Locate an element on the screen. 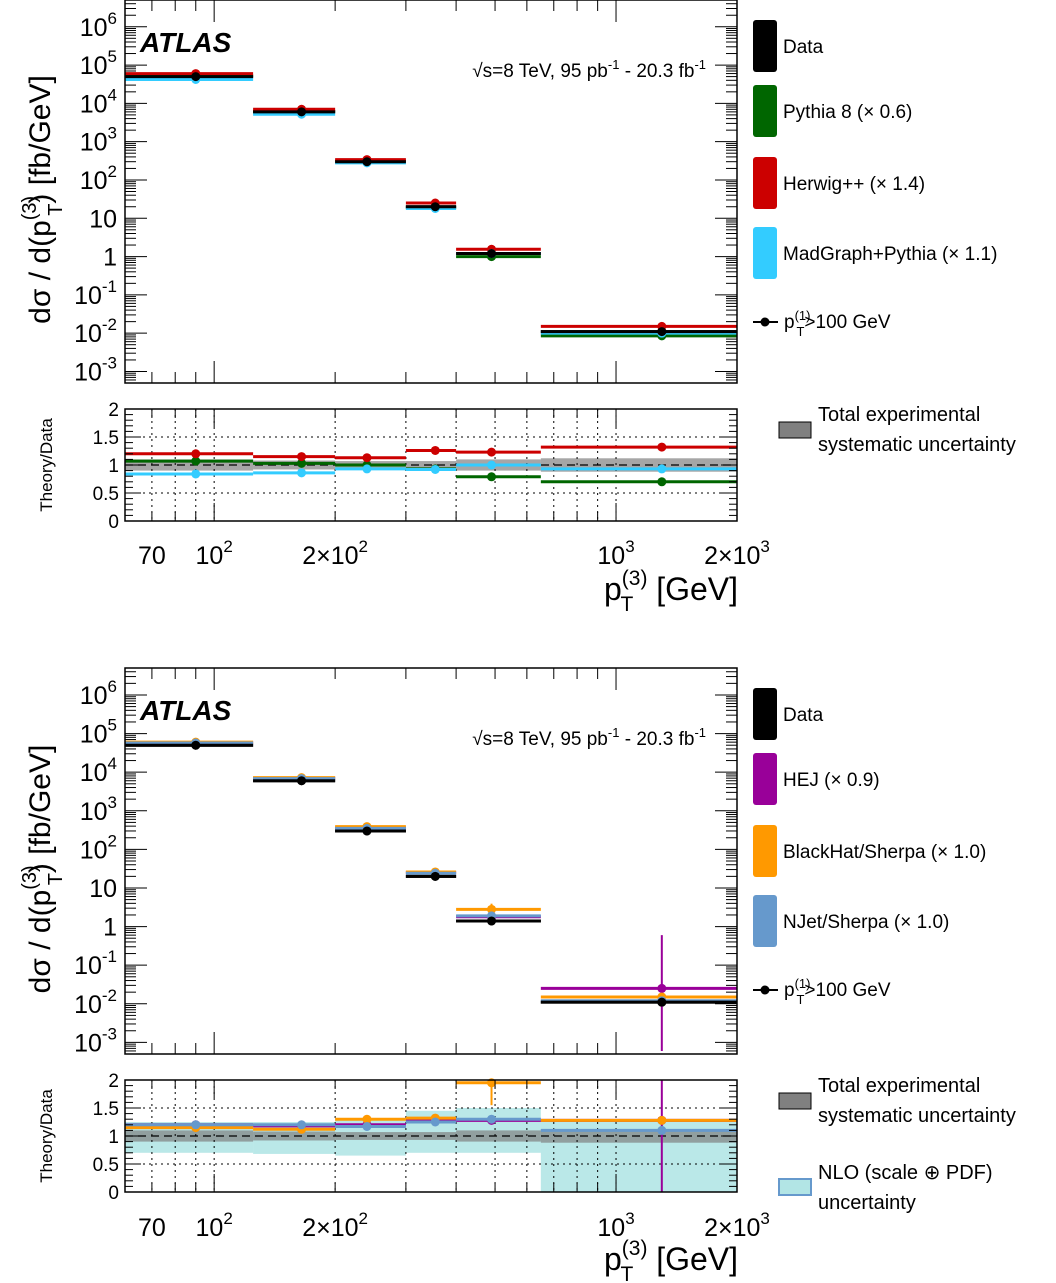 The width and height of the screenshot is (1056, 1283). y-axis-title: dσ / d(p(3) T) [fb/GeV] is located at coordinates (43, 199).